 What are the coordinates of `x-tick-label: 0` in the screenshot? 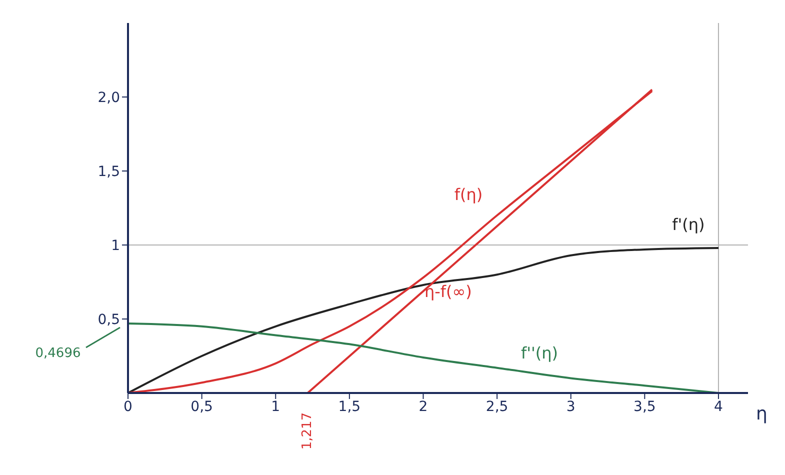 It's located at (128, 406).